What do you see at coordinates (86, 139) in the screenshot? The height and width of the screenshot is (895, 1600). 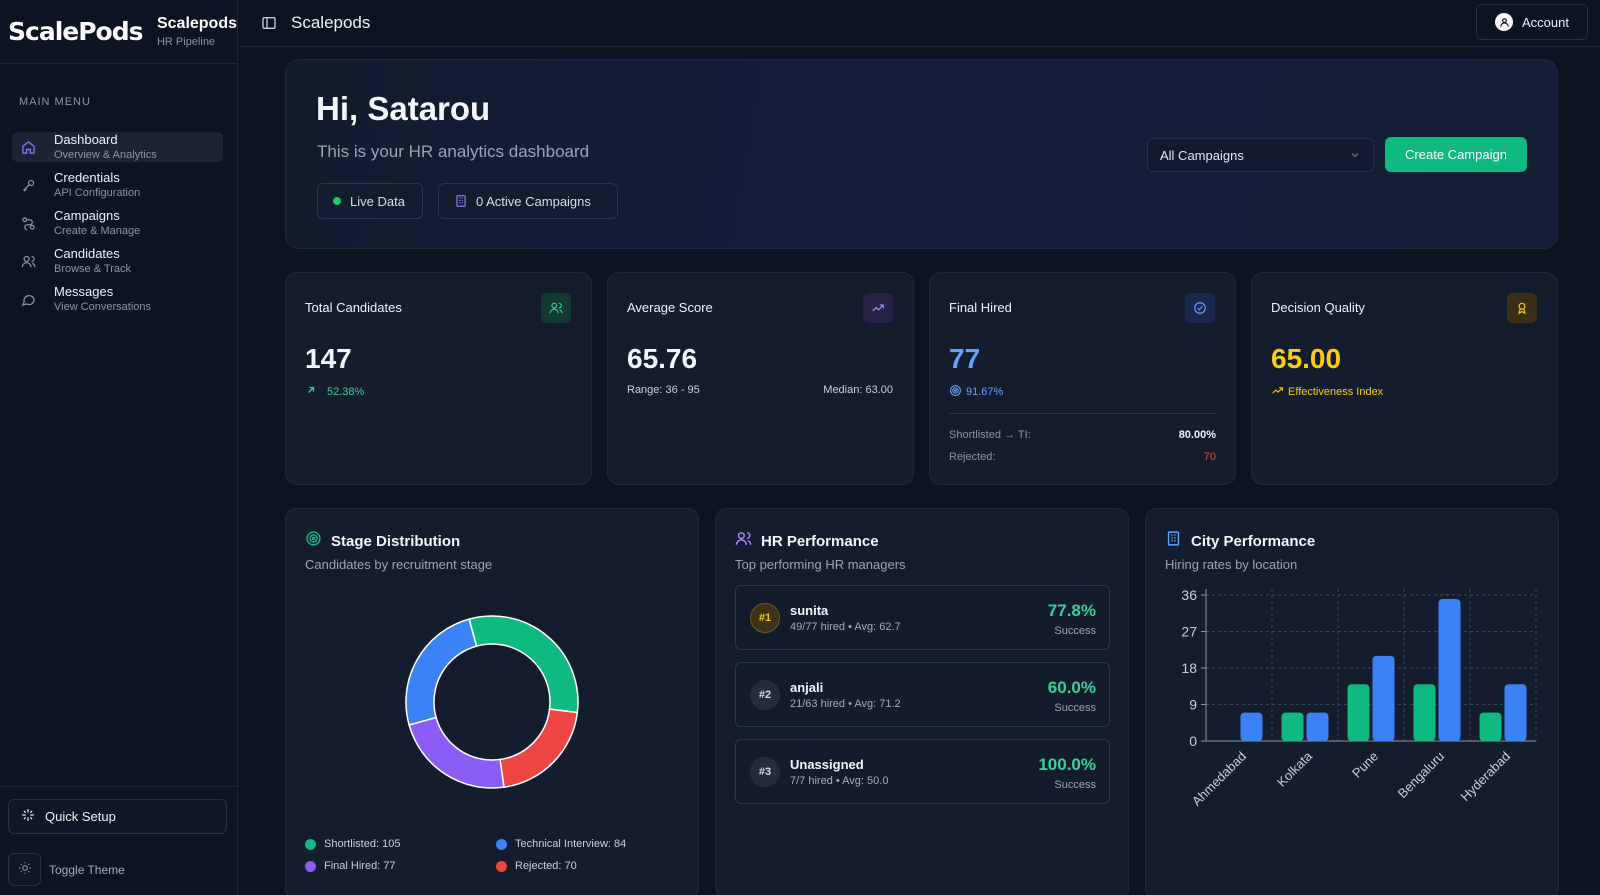 I see `sidebar-item-label: Dashboard` at bounding box center [86, 139].